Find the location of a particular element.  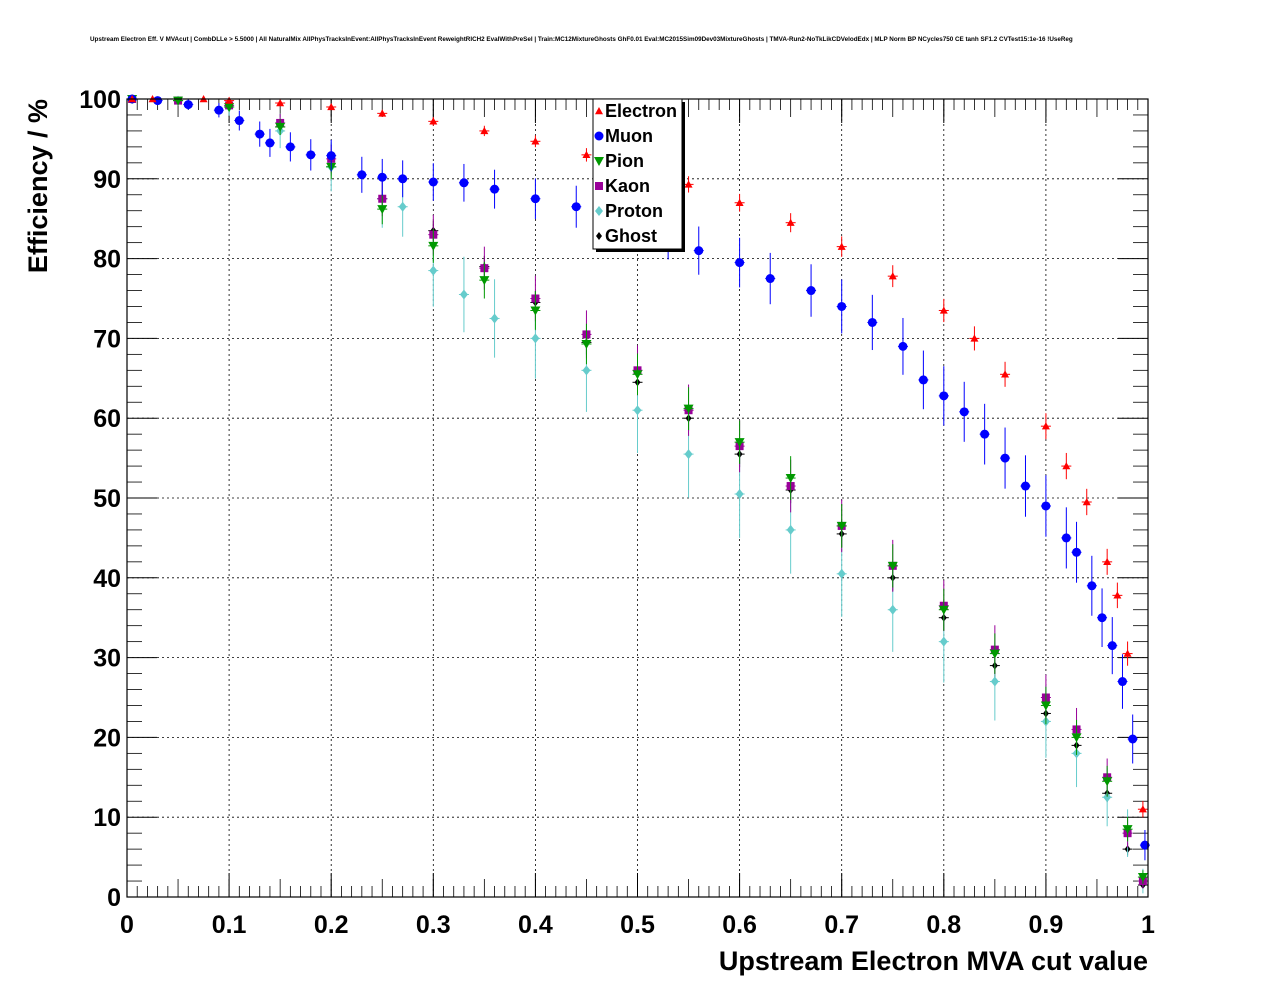

x-tick-label: 0.3 is located at coordinates (433, 925).